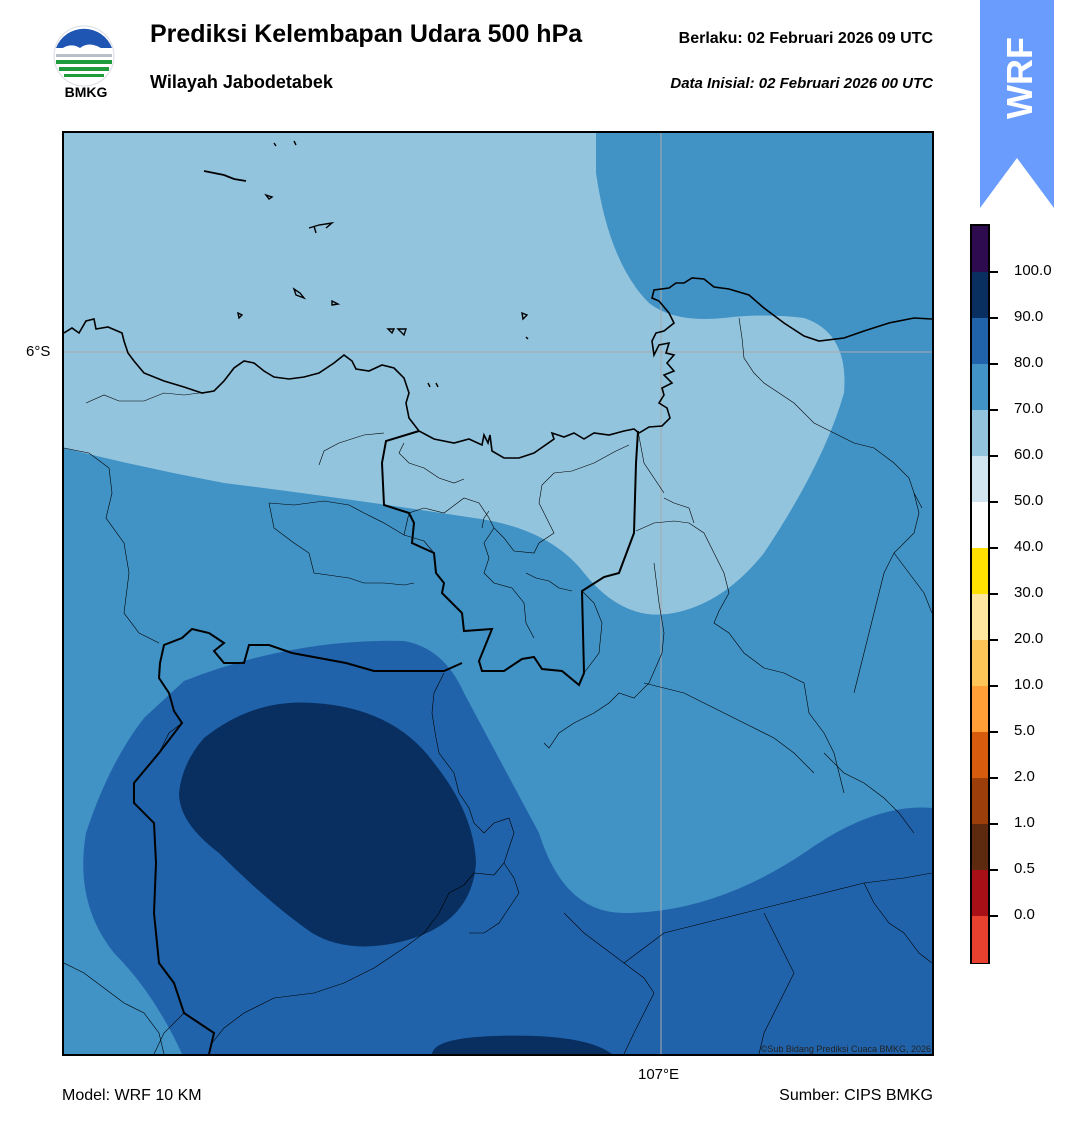  What do you see at coordinates (366, 34) in the screenshot?
I see `page-title: Prediksi Kelembapan Udara 500 hPa` at bounding box center [366, 34].